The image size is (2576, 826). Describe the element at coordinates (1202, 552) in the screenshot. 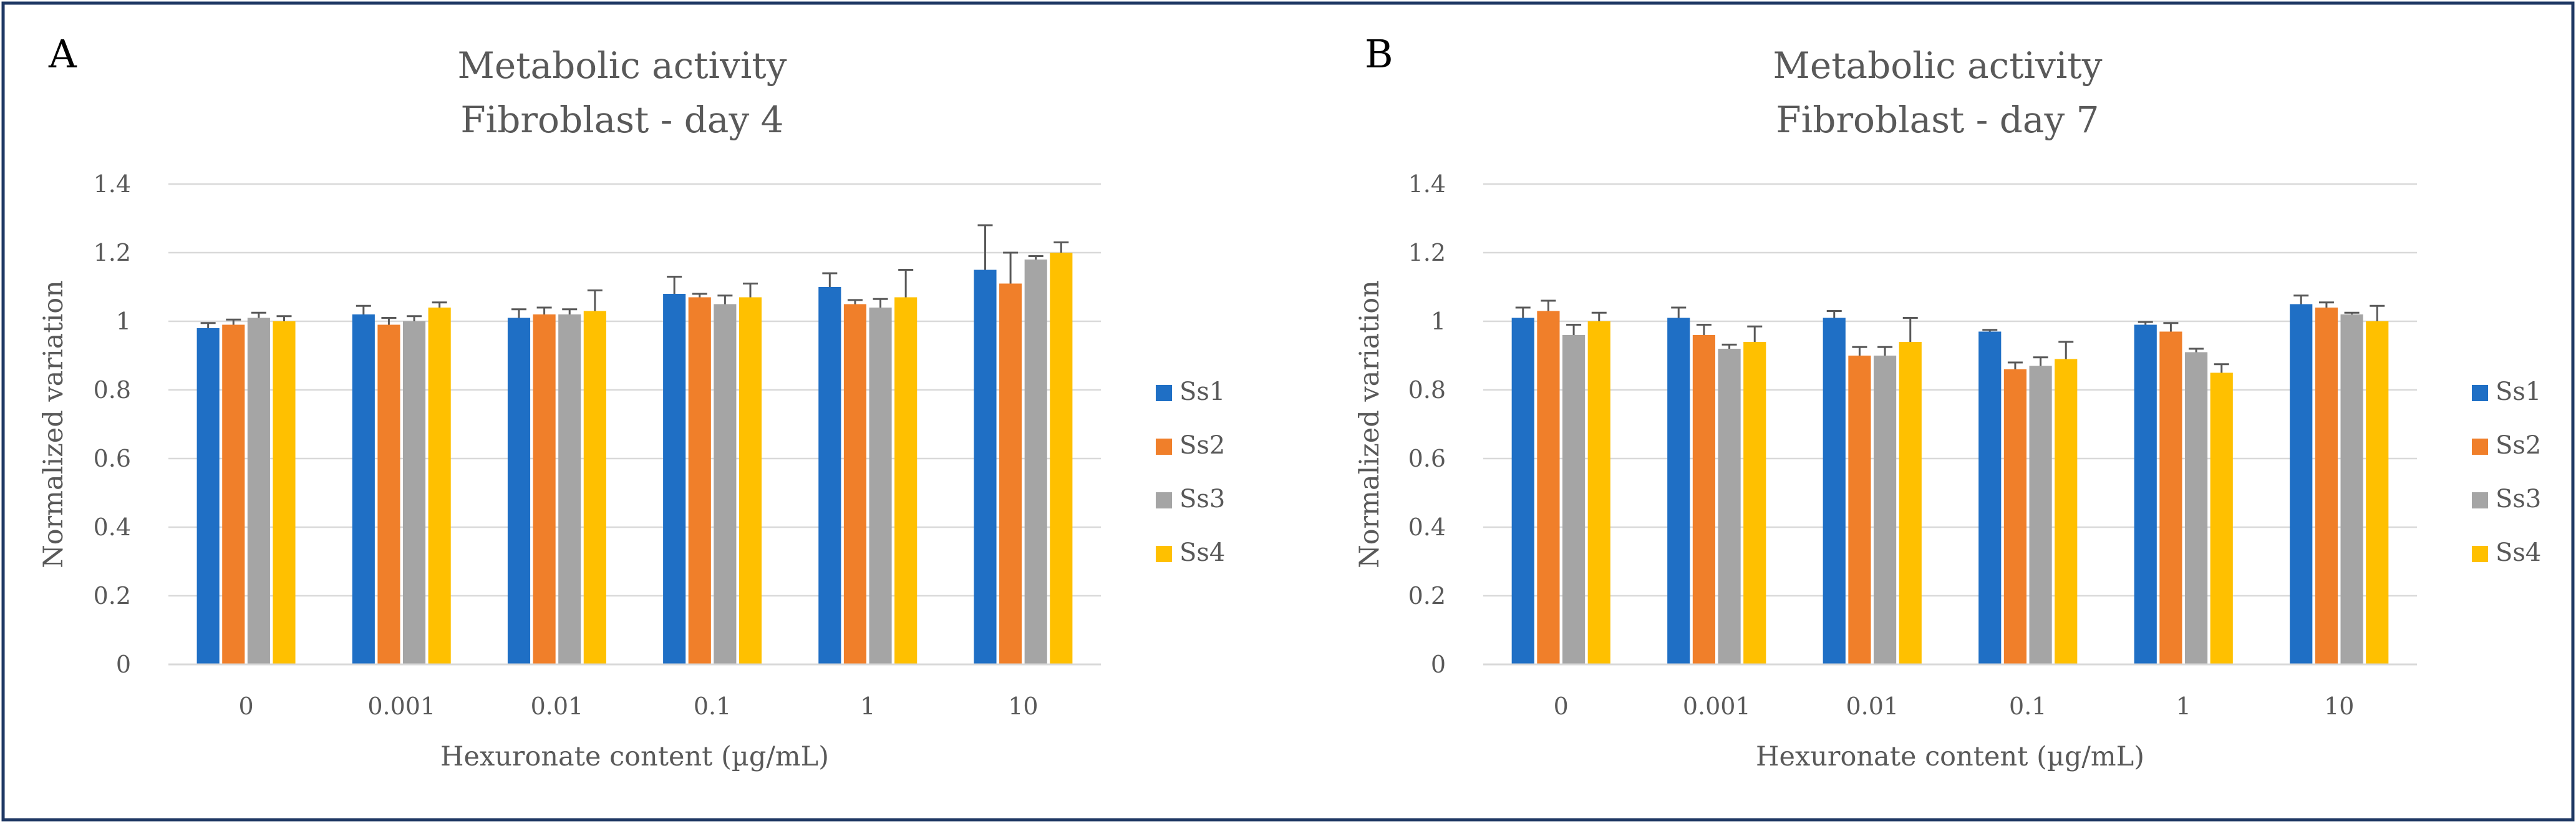

I see `legend-label: Ss4` at that location.